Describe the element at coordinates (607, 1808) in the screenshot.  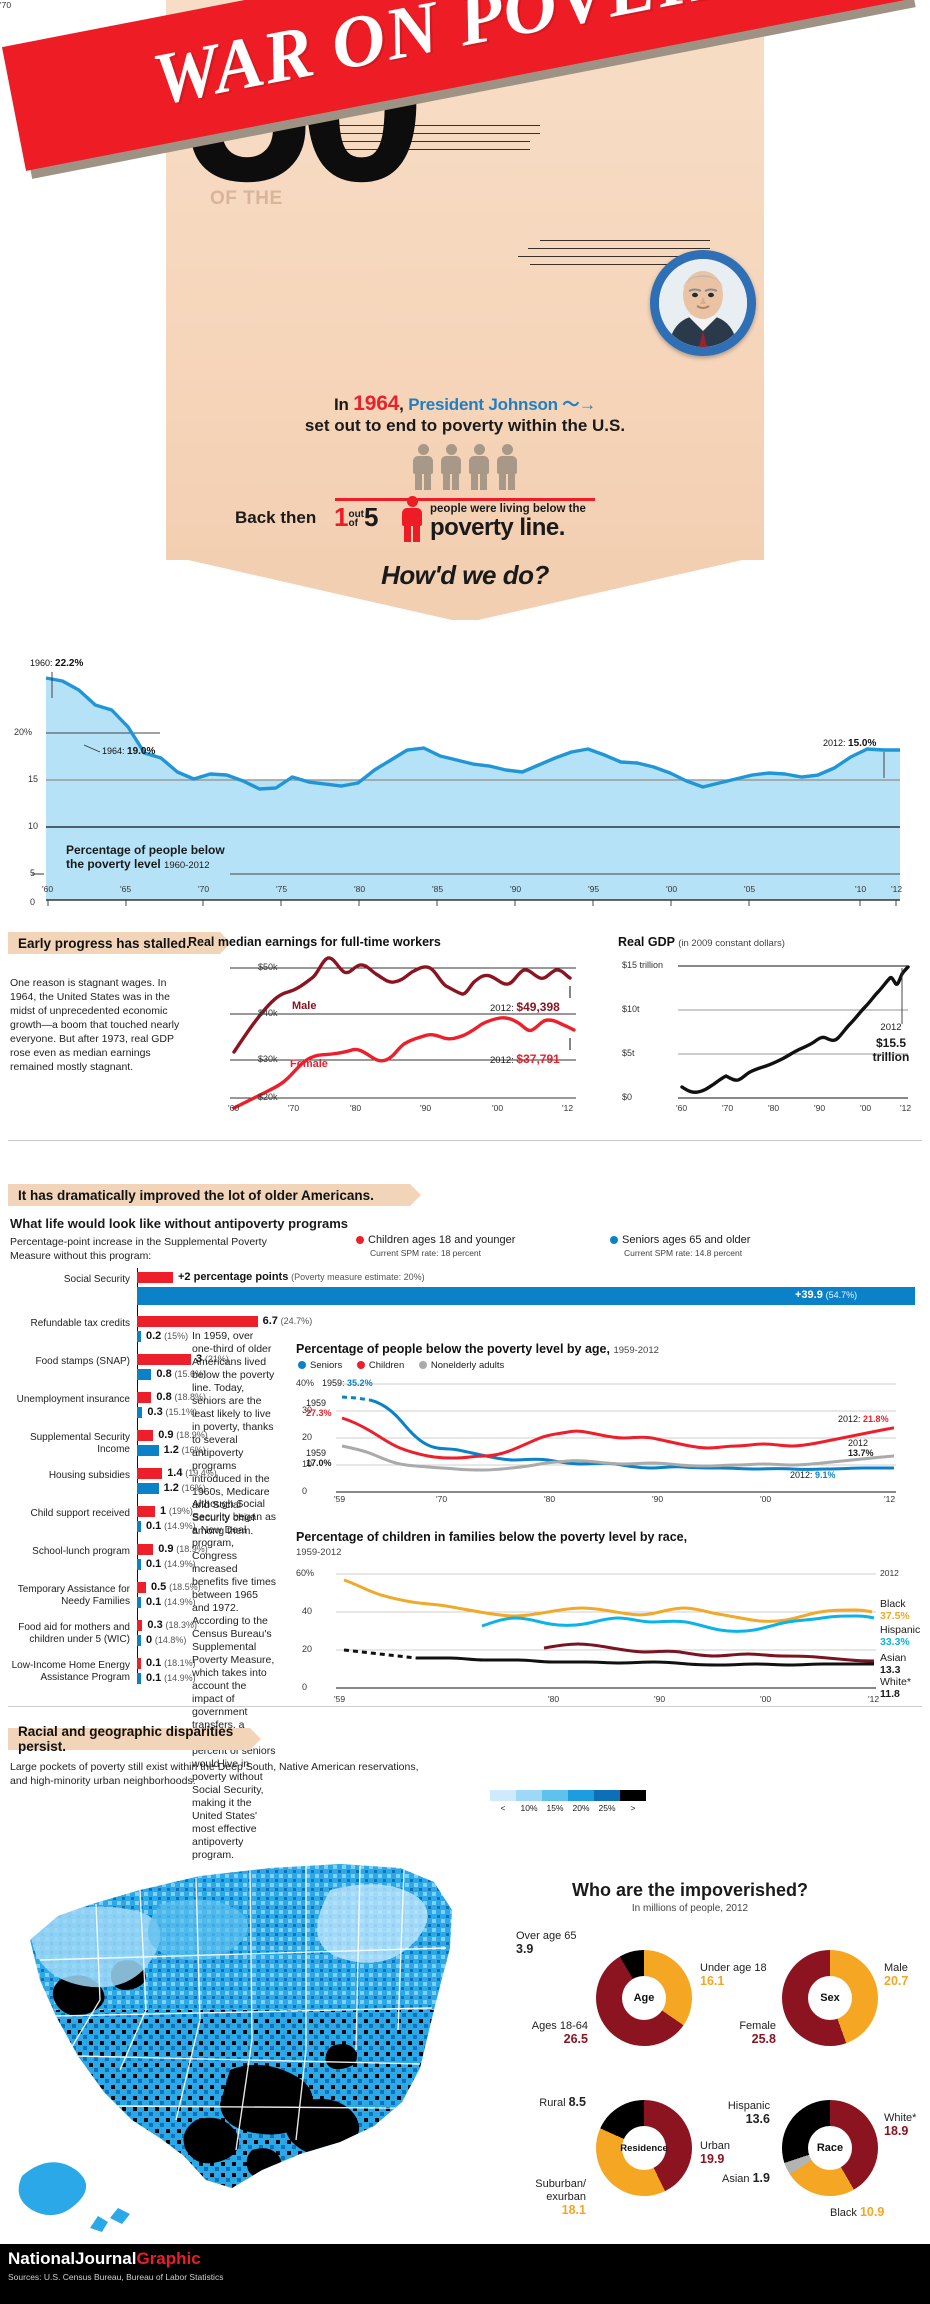
I see `legend-label-25: 25%` at that location.